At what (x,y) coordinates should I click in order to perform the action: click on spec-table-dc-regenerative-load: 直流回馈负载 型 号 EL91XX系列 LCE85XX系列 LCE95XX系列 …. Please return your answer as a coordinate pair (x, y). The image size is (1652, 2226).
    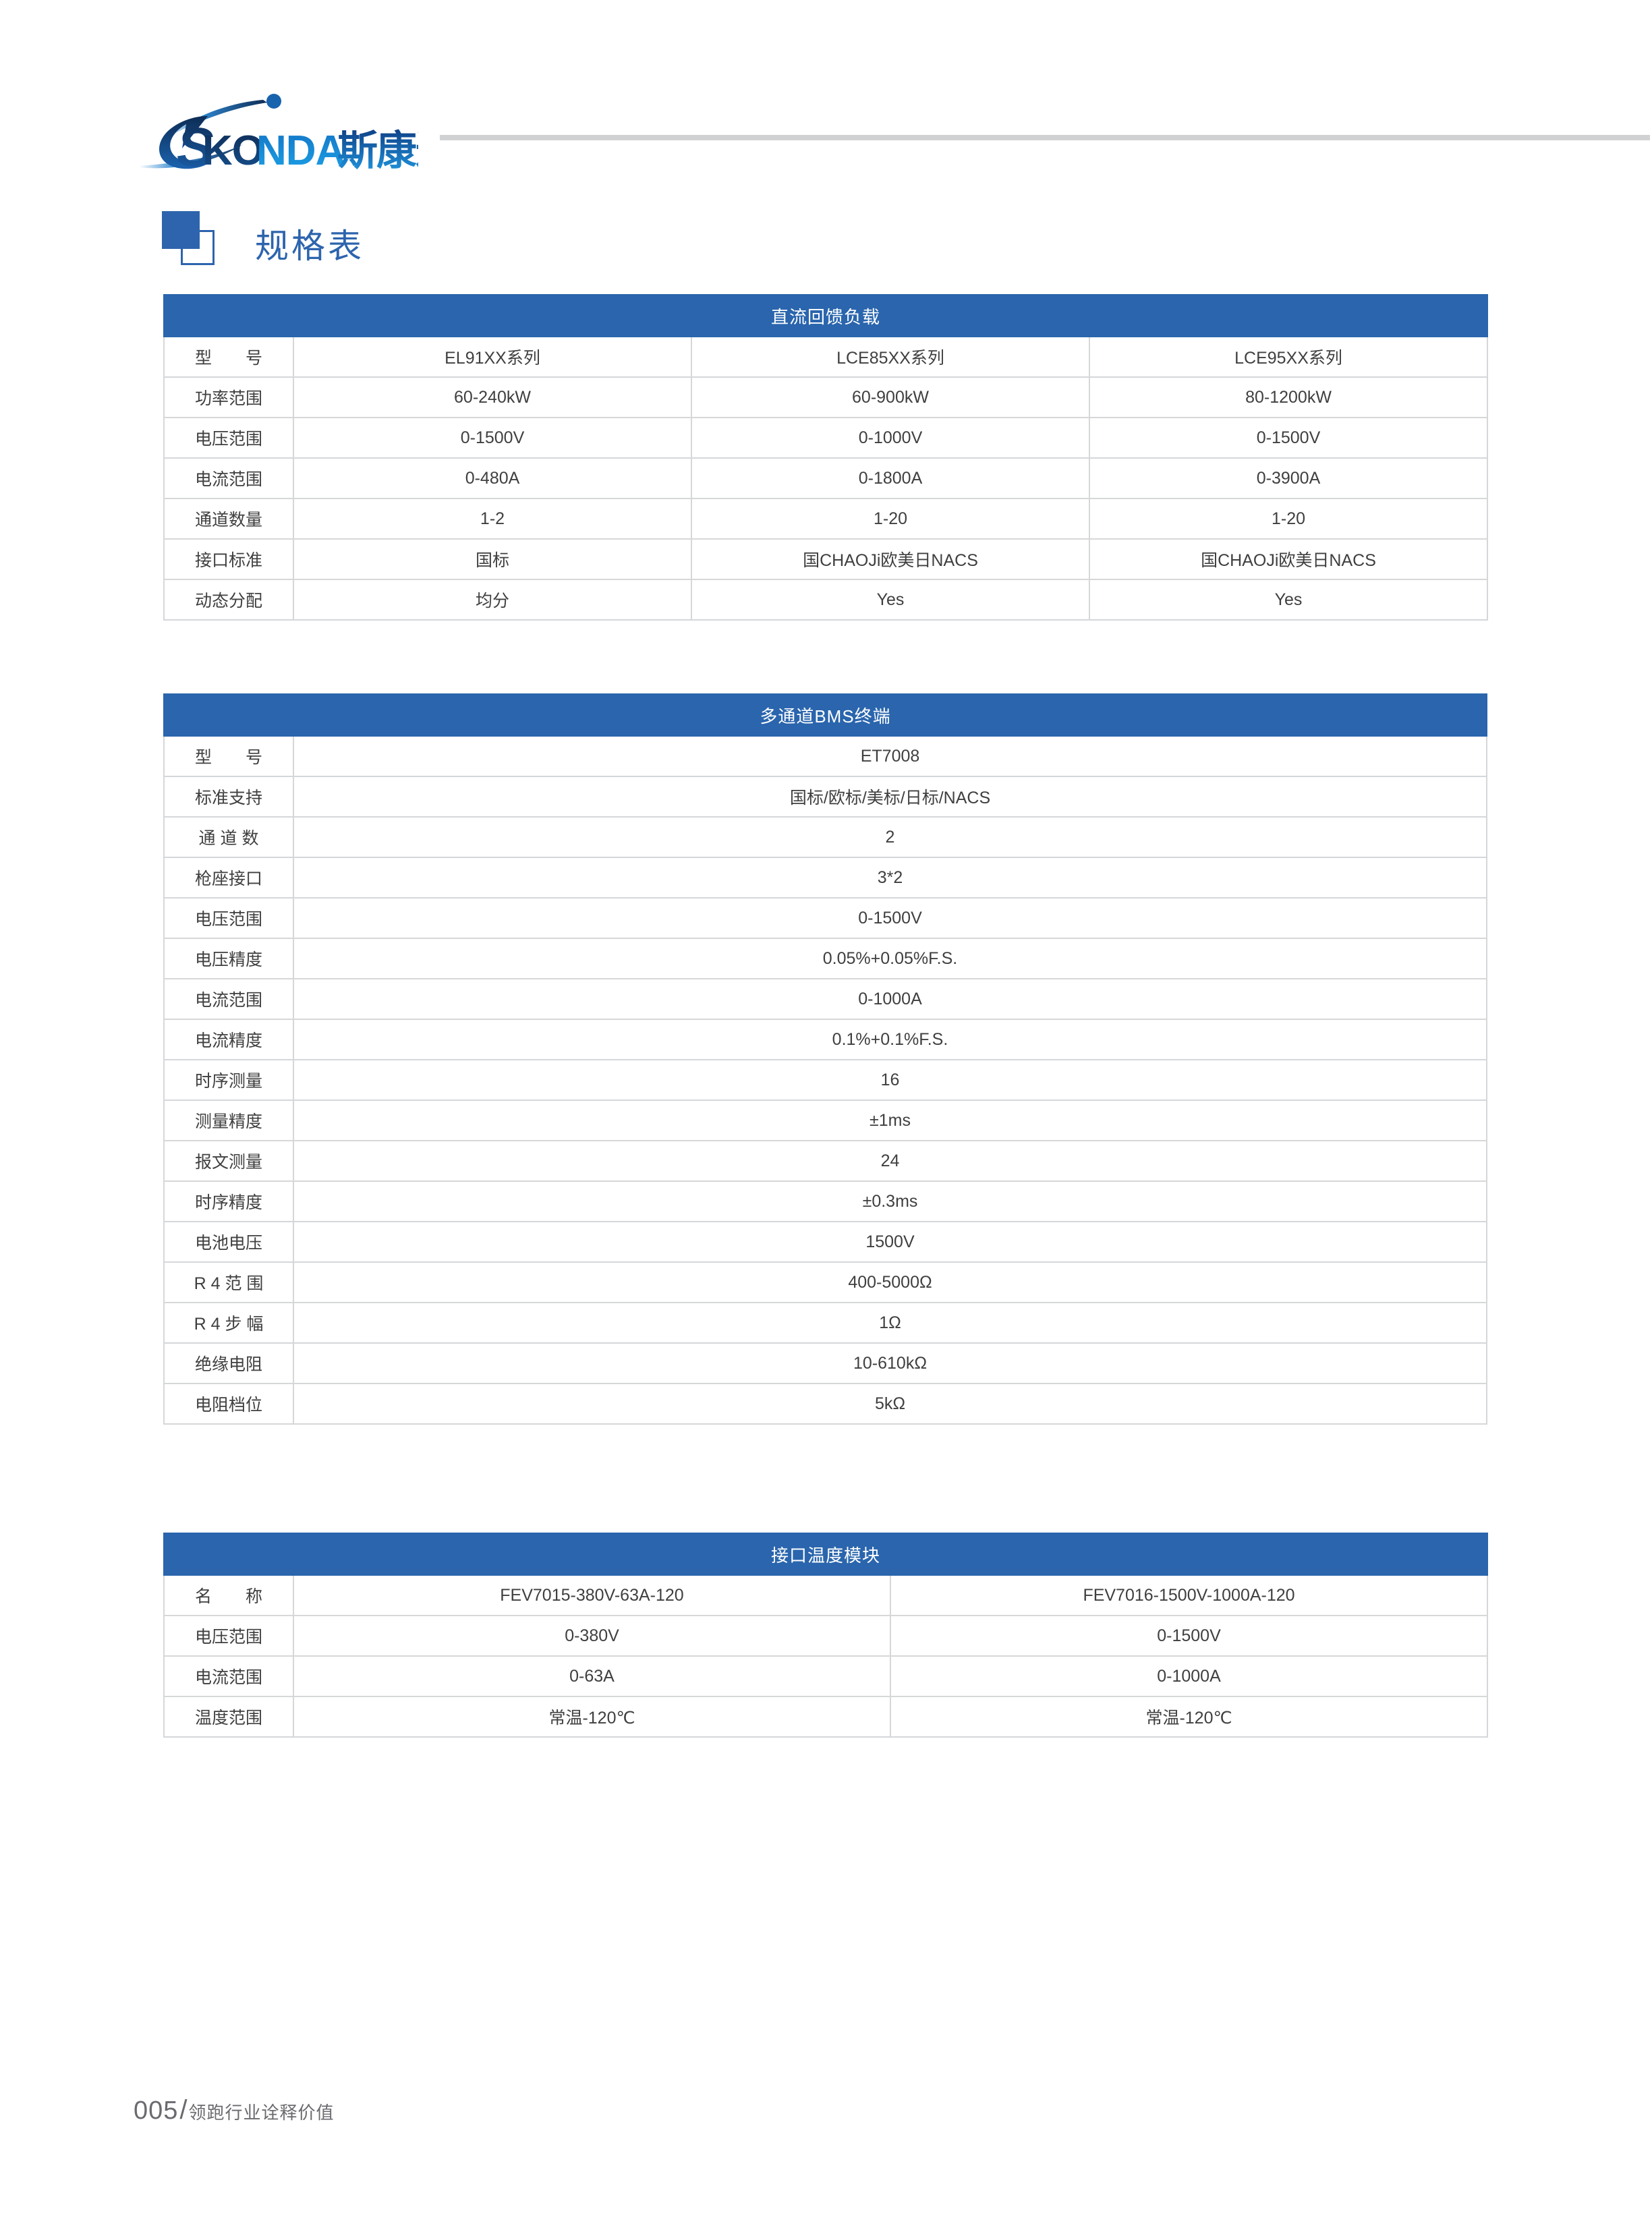
    Looking at the image, I should click on (826, 458).